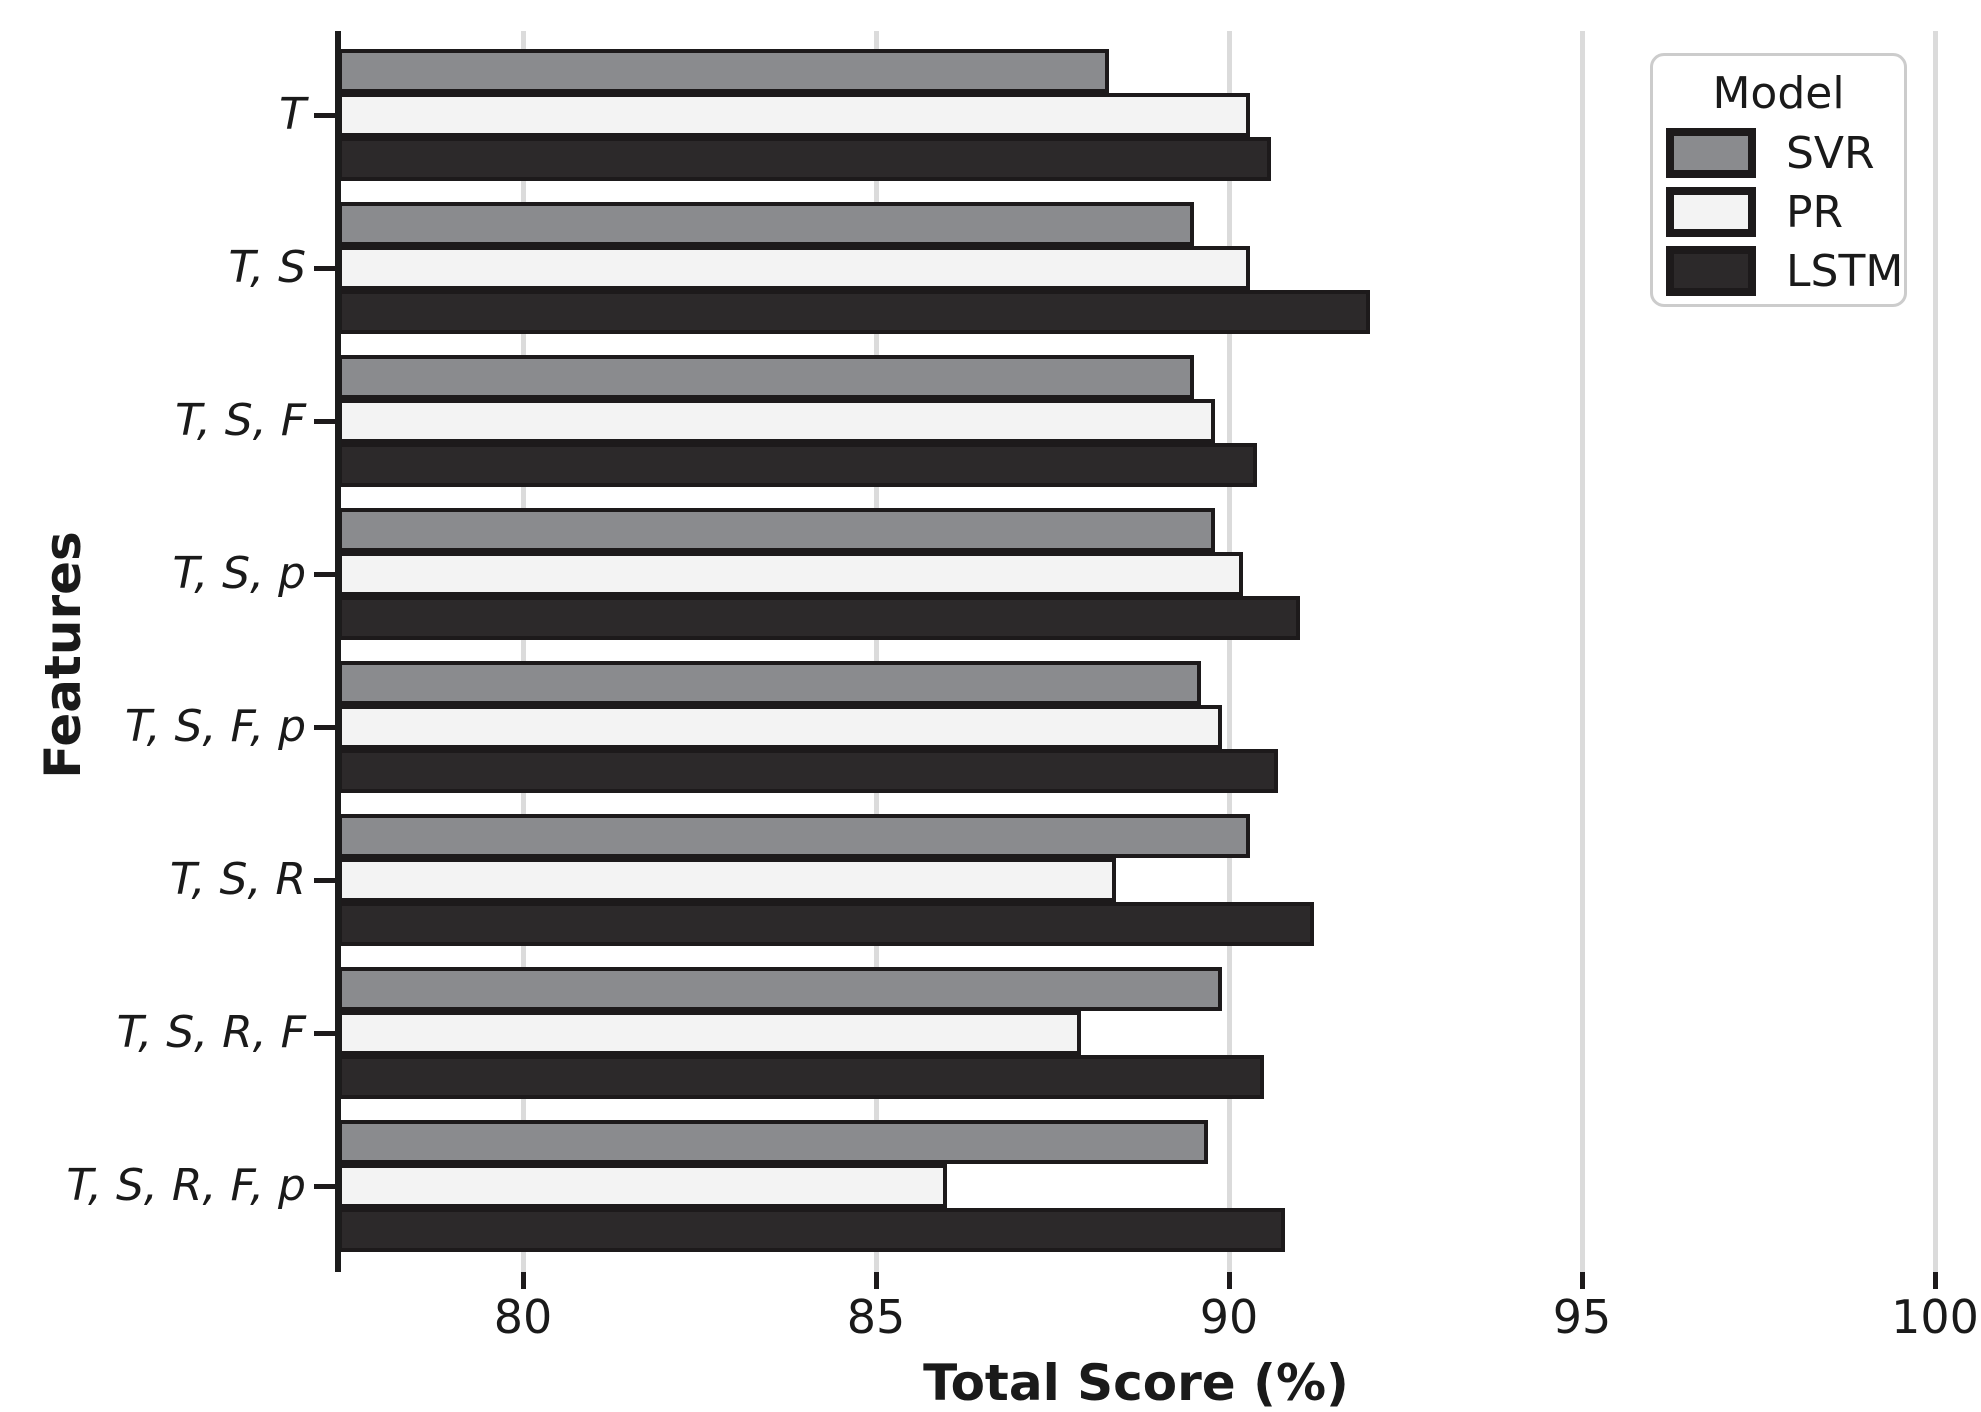  Describe the element at coordinates (211, 1032) in the screenshot. I see `y-tick-label: T, S, R, F` at that location.